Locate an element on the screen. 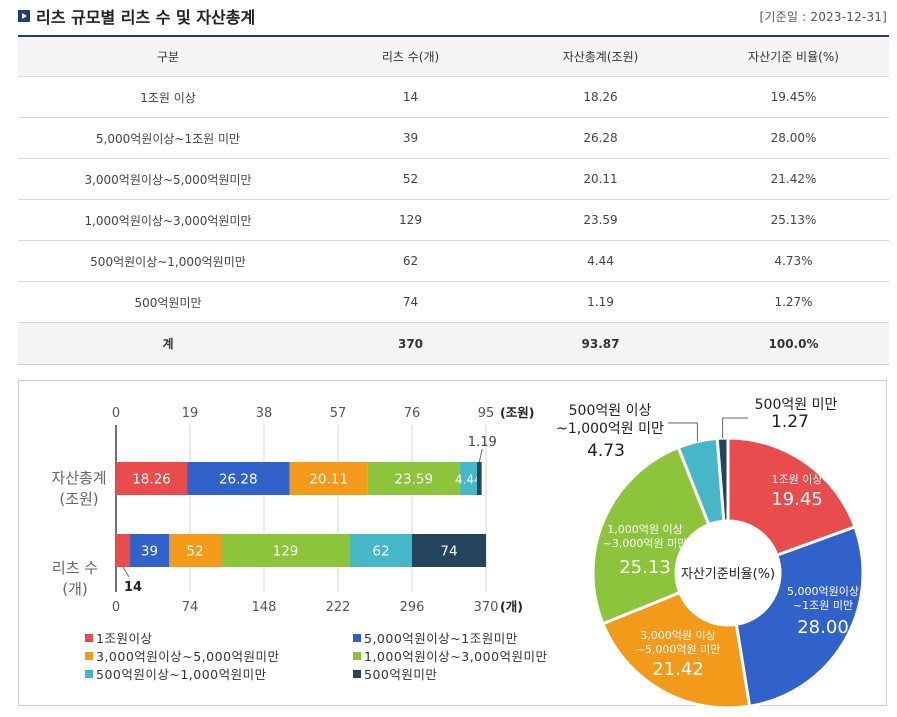 Image resolution: width=897 pixels, height=717 pixels. table-cell: 19.45% is located at coordinates (793, 97).